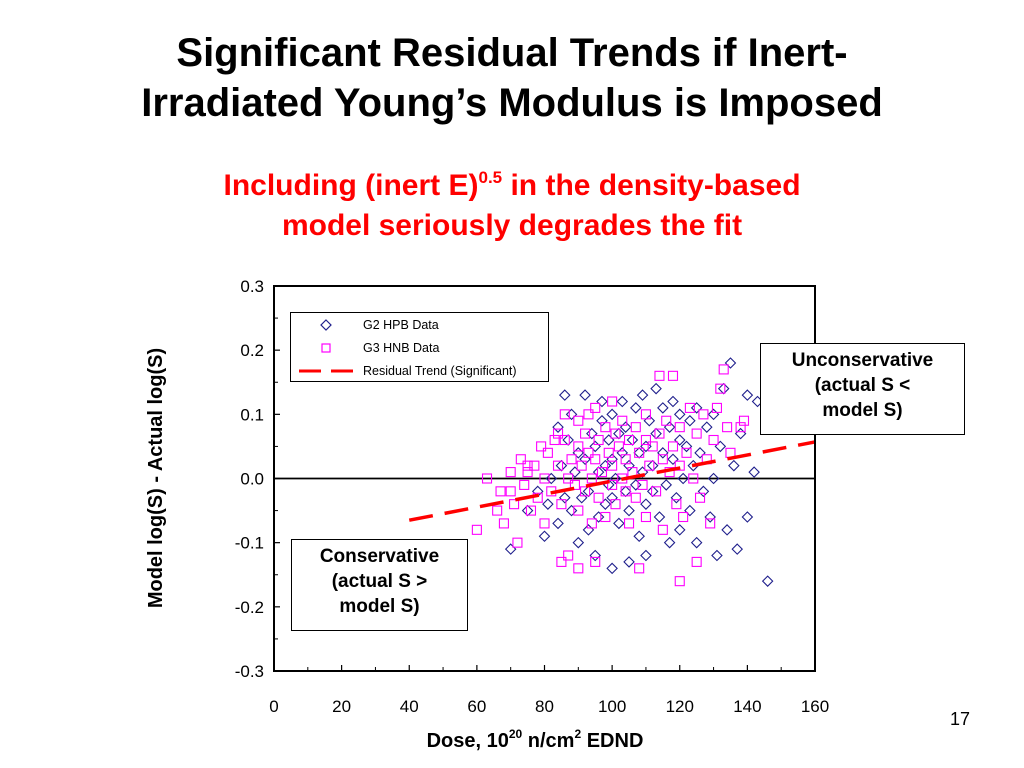 The image size is (1024, 768). Describe the element at coordinates (252, 479) in the screenshot. I see `y-tick-label: 0.0` at that location.